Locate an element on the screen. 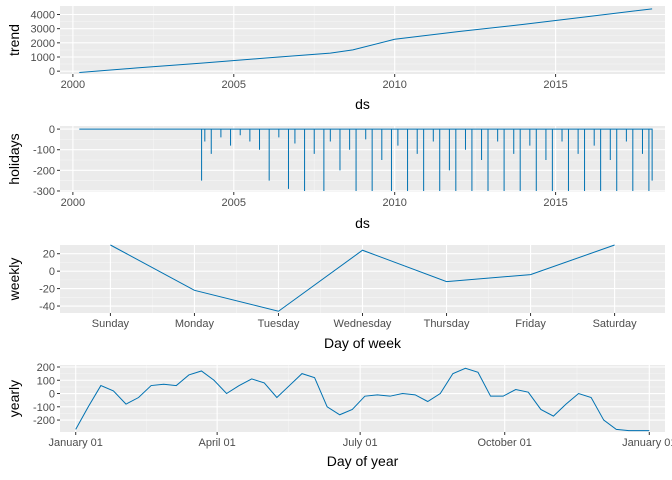 The image size is (672, 480). x-tick-label: Sunday is located at coordinates (111, 324).